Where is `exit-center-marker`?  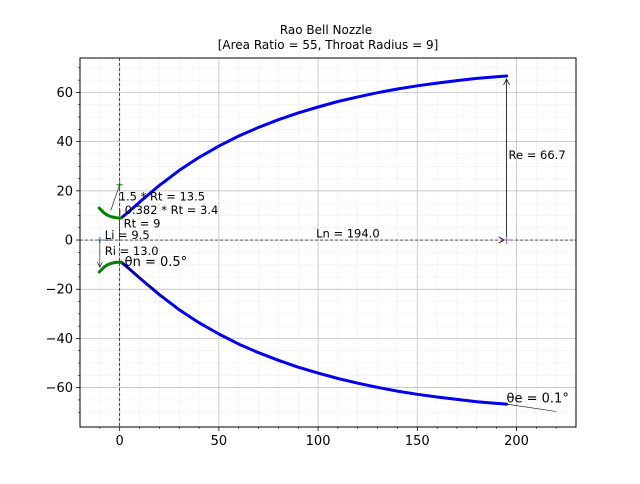 exit-center-marker is located at coordinates (506, 240).